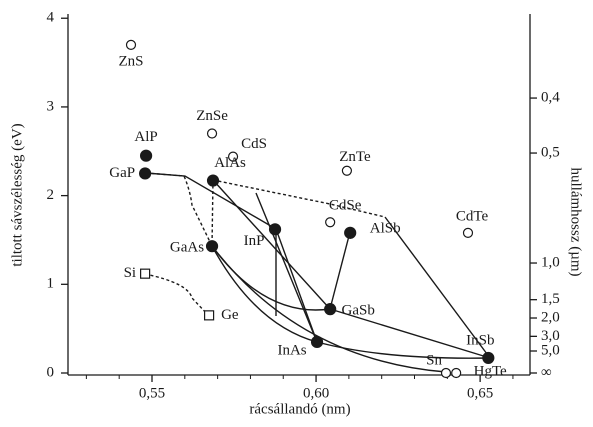 Image resolution: width=593 pixels, height=427 pixels. Describe the element at coordinates (51, 284) in the screenshot. I see `y-tick-label: 1` at that location.